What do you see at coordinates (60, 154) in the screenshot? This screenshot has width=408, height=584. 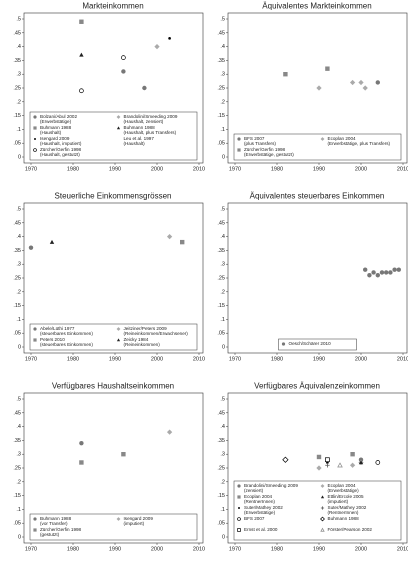 I see `legend-label: (Haushalt, gestutzt)` at bounding box center [60, 154].